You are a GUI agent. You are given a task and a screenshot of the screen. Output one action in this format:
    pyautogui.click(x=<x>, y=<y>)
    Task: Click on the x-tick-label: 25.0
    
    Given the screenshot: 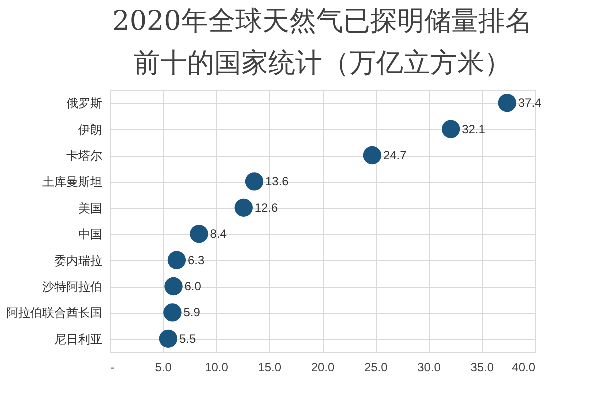 What is the action you would take?
    pyautogui.click(x=376, y=367)
    